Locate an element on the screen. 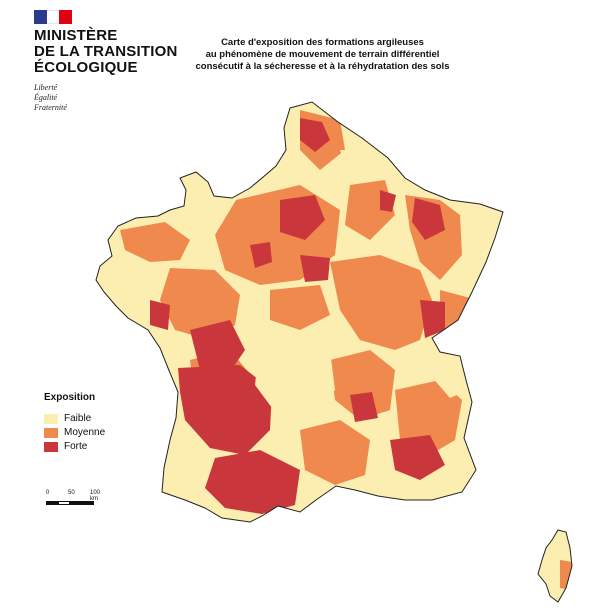 The height and width of the screenshot is (616, 606). scale-labels: 0 50 100 km is located at coordinates (73, 496).